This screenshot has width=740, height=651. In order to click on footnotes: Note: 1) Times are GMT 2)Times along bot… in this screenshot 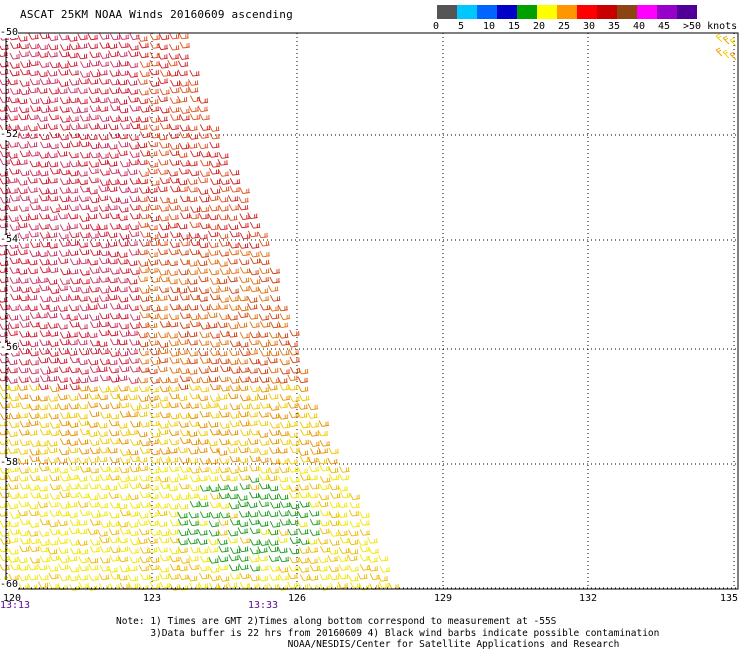, I will do `click(387, 633)`.